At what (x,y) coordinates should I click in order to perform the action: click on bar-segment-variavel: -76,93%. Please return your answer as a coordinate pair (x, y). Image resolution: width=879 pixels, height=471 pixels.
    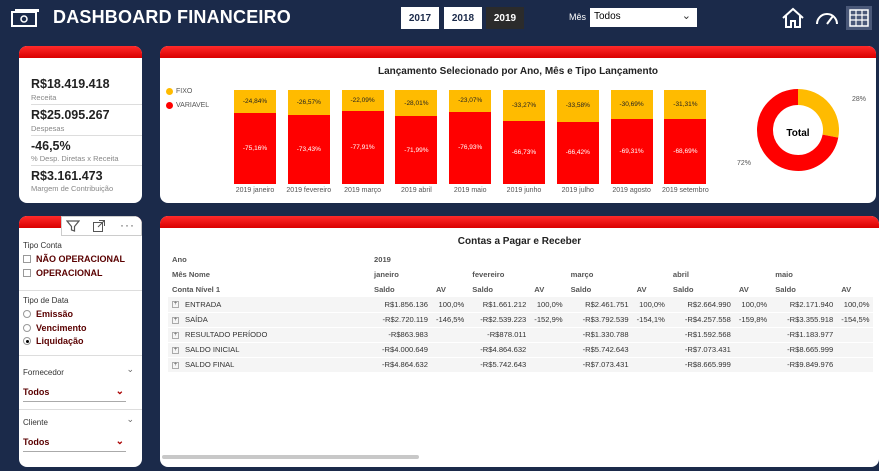
    Looking at the image, I should click on (470, 147).